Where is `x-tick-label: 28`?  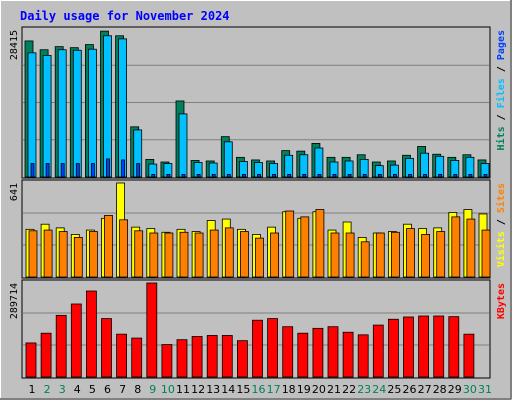
x-tick-label: 28 is located at coordinates (440, 389).